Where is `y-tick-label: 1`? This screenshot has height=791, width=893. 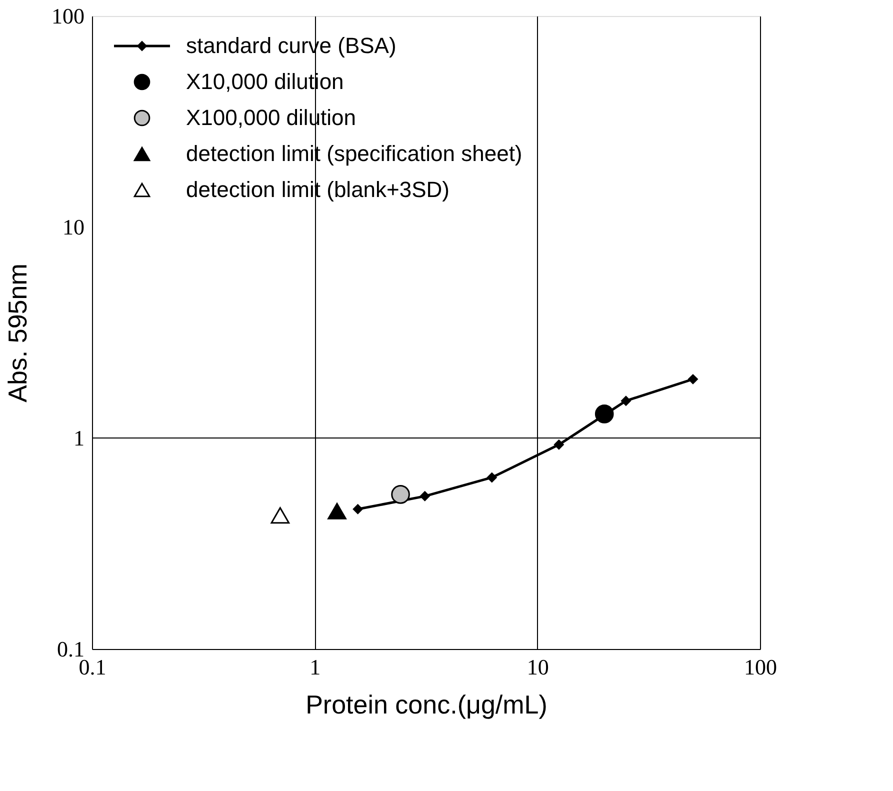
y-tick-label: 1 is located at coordinates (79, 438).